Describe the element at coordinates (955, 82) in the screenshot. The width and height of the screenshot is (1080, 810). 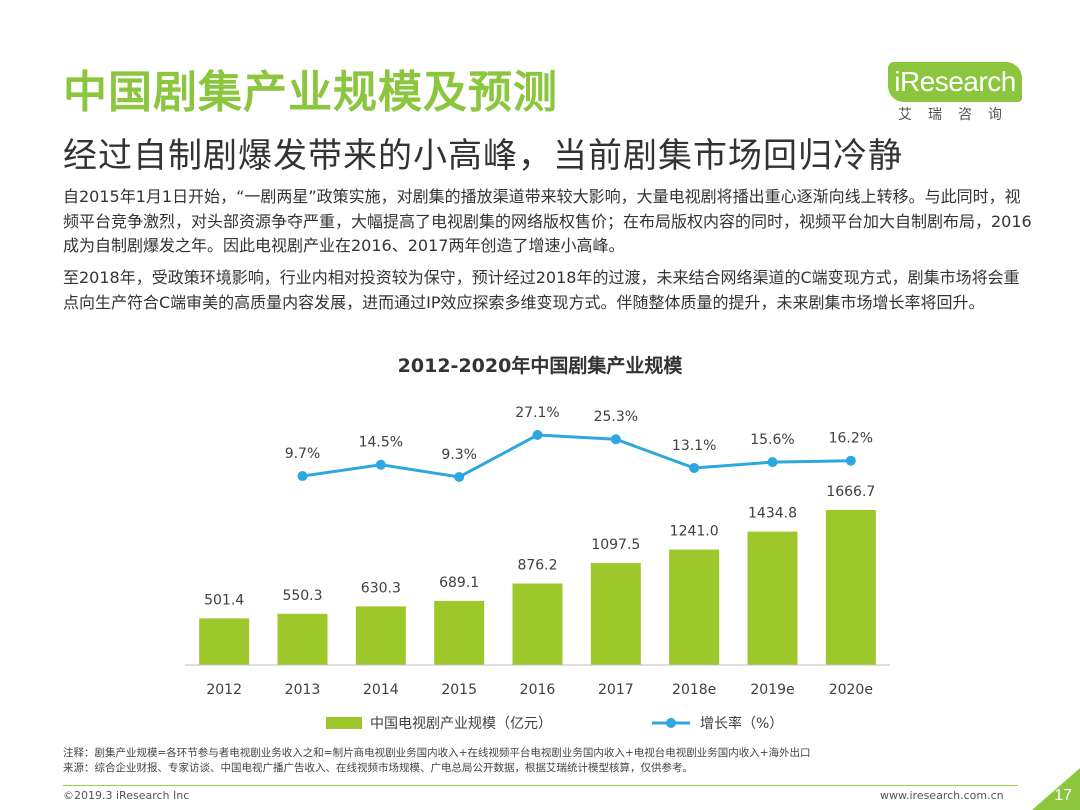
I see `logo-wordmark: iResearch` at that location.